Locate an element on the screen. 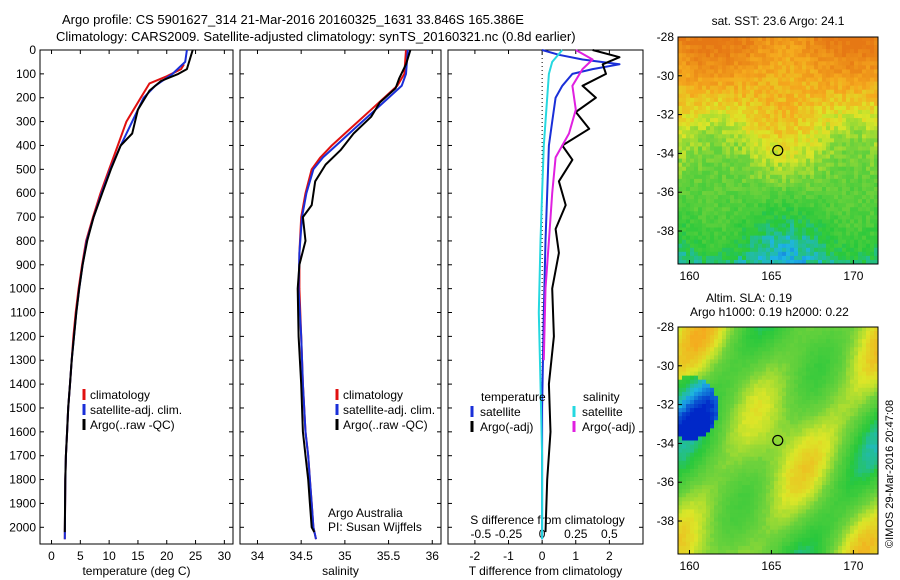 The image size is (900, 580). x-tick-label: 2 is located at coordinates (609, 556).